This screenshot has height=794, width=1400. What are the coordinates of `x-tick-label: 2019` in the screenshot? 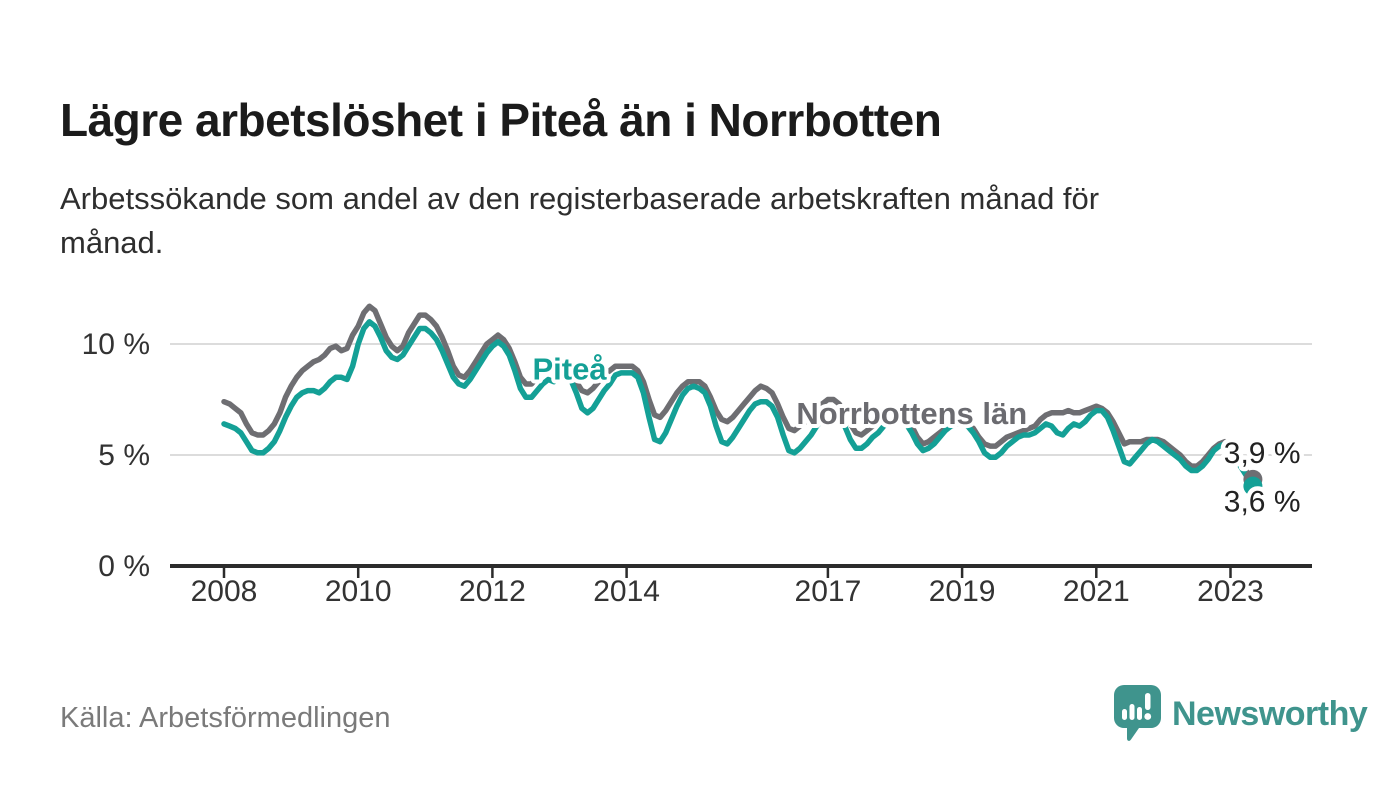 It's located at (962, 591).